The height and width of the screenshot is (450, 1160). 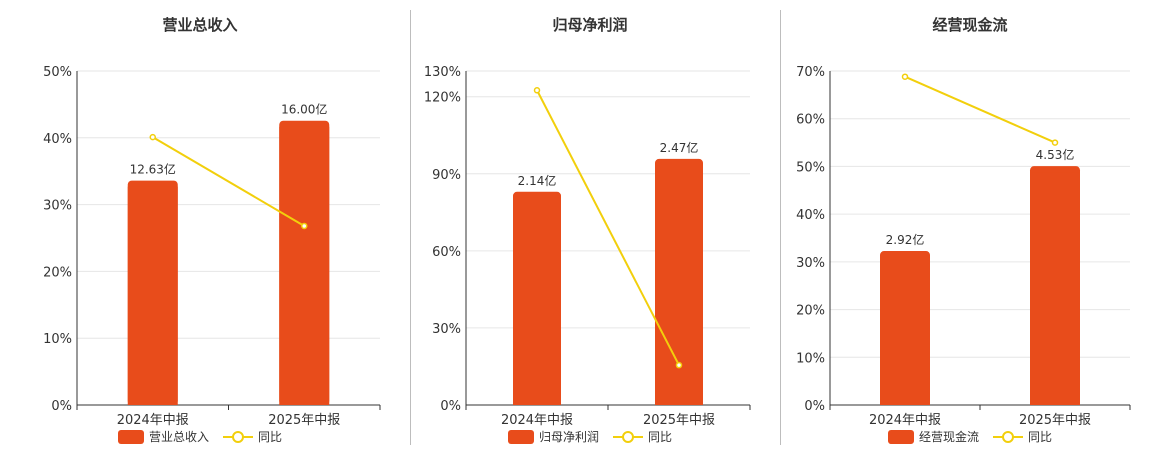 What do you see at coordinates (970, 25) in the screenshot?
I see `chart-title: 经营现金流` at bounding box center [970, 25].